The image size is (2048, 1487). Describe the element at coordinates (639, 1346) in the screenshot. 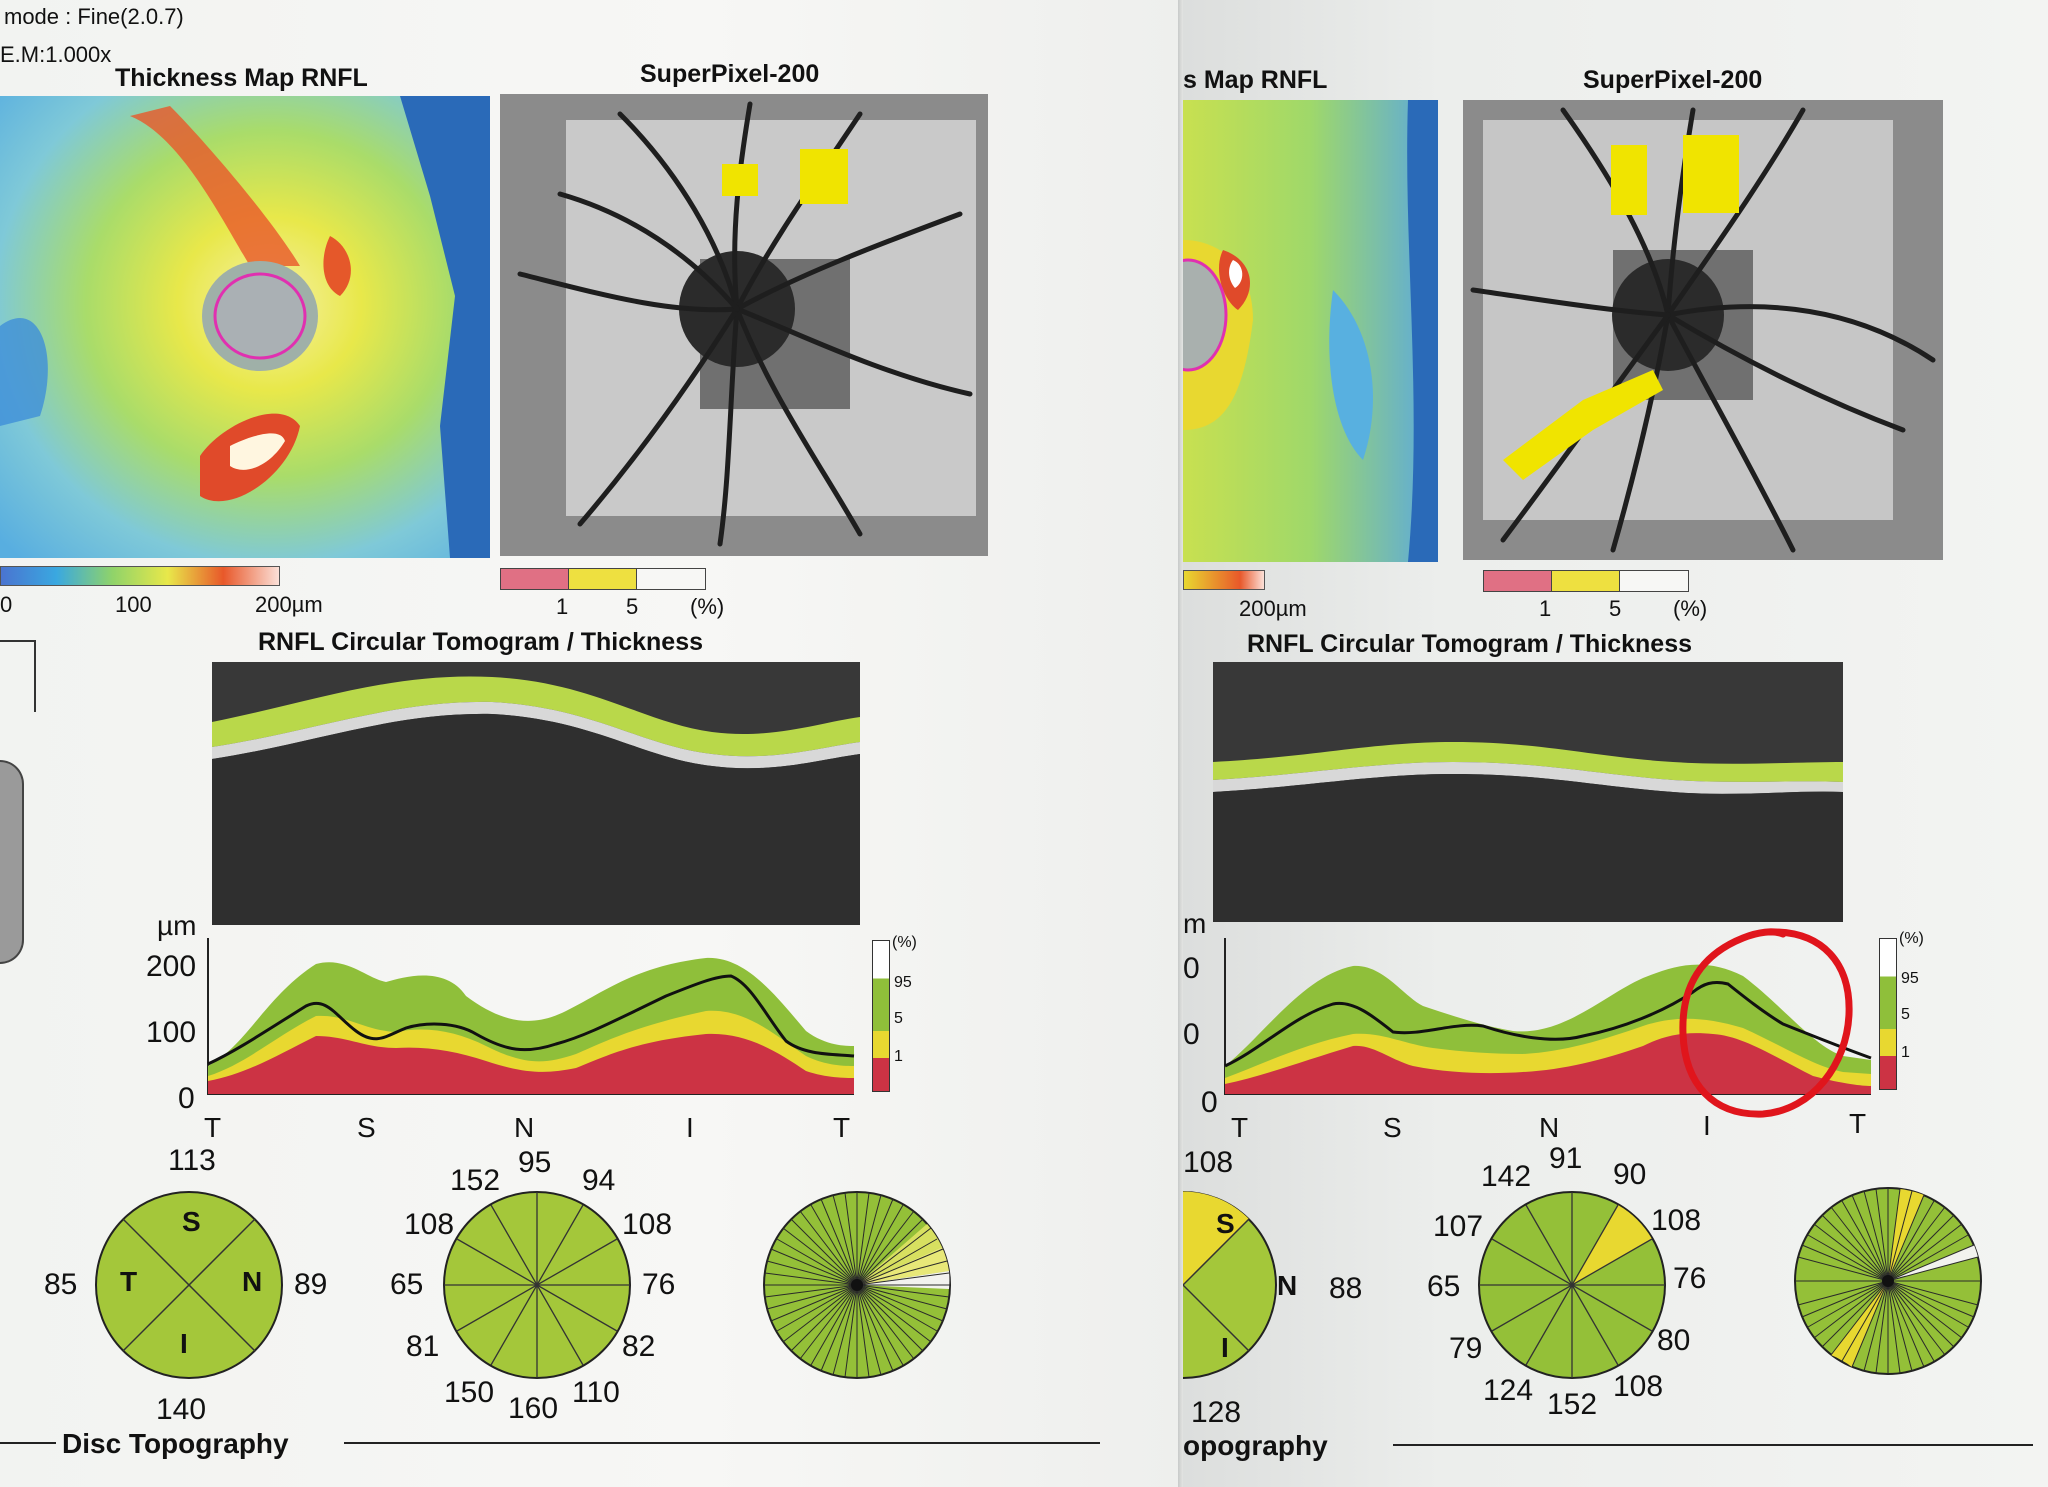

I see `clock-value-9: 82` at that location.